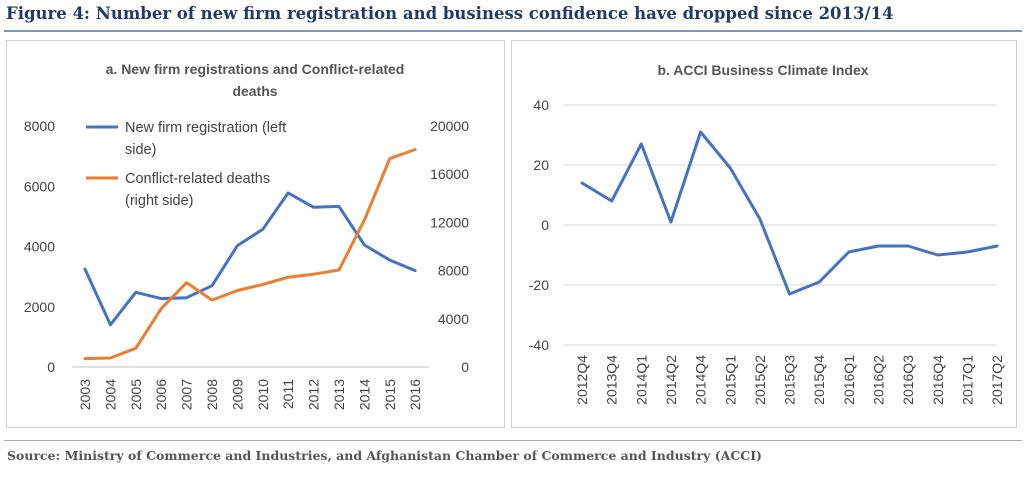 The image size is (1029, 477). I want to click on chart-a-x-tick-label: 2016, so click(415, 394).